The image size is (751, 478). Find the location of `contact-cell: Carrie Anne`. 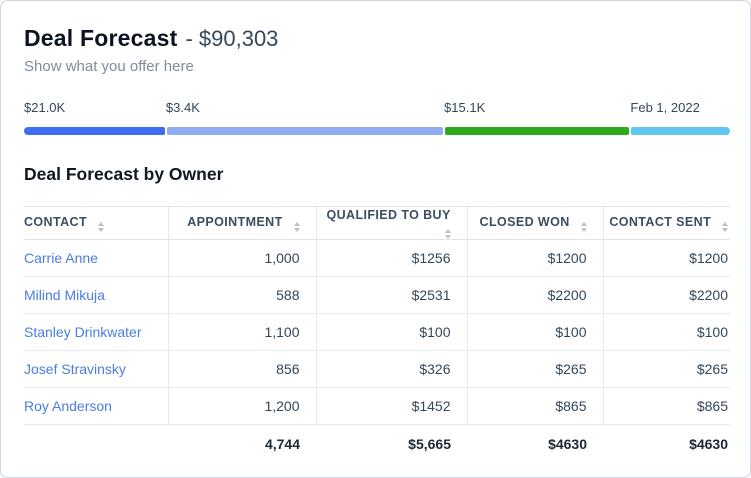

contact-cell: Carrie Anne is located at coordinates (96, 258).